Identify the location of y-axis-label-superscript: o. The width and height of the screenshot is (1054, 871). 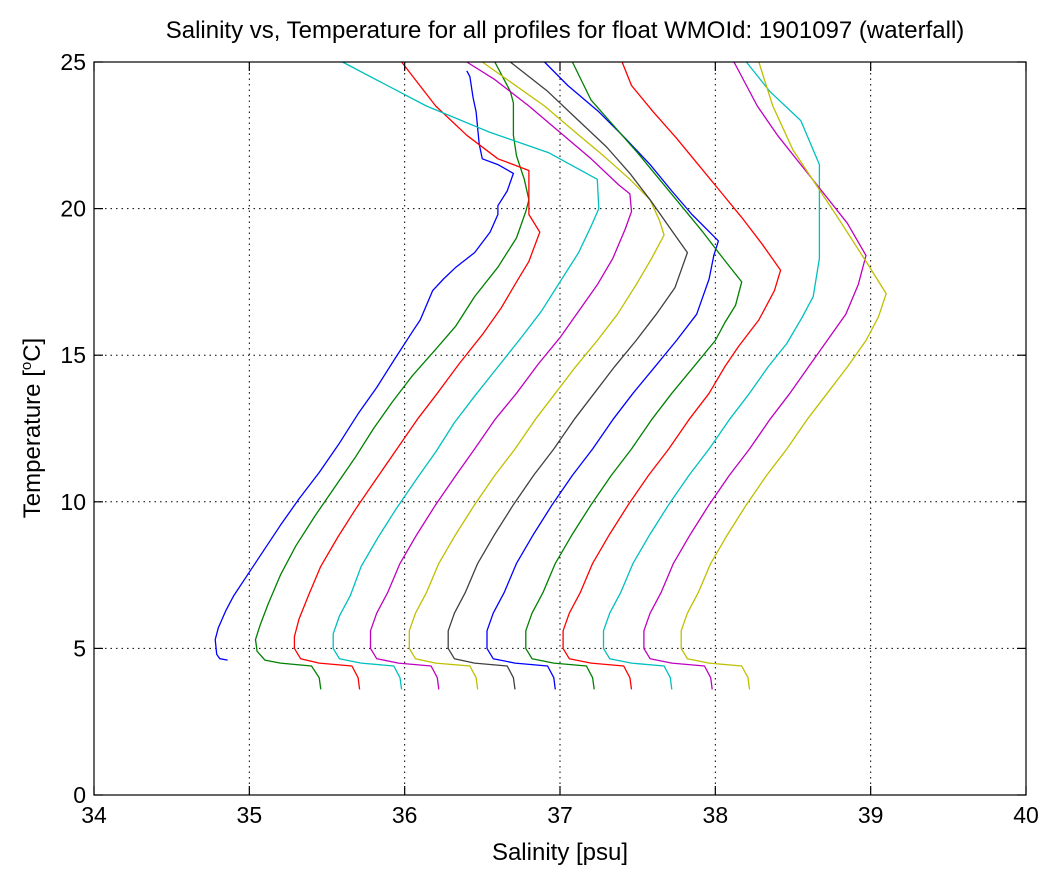
(26, 366).